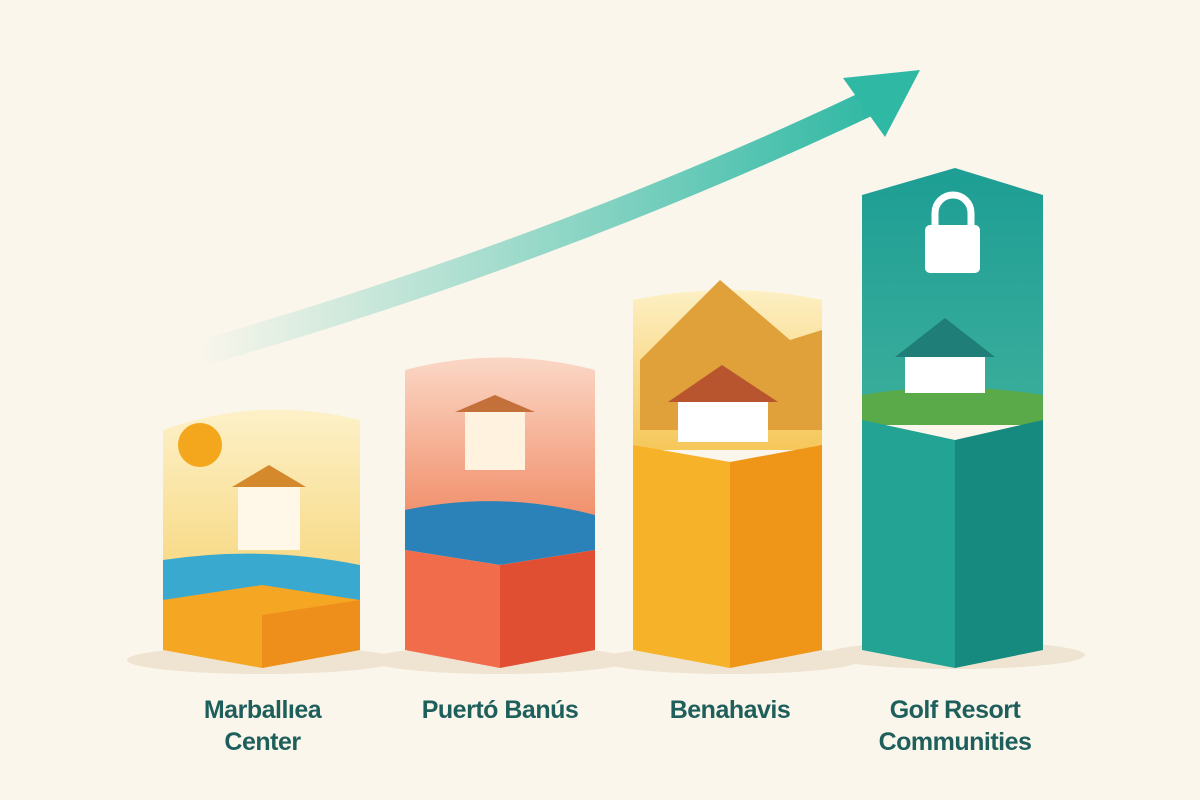  What do you see at coordinates (955, 726) in the screenshot?
I see `bar-label-golf-resort: Golf Resort Communities` at bounding box center [955, 726].